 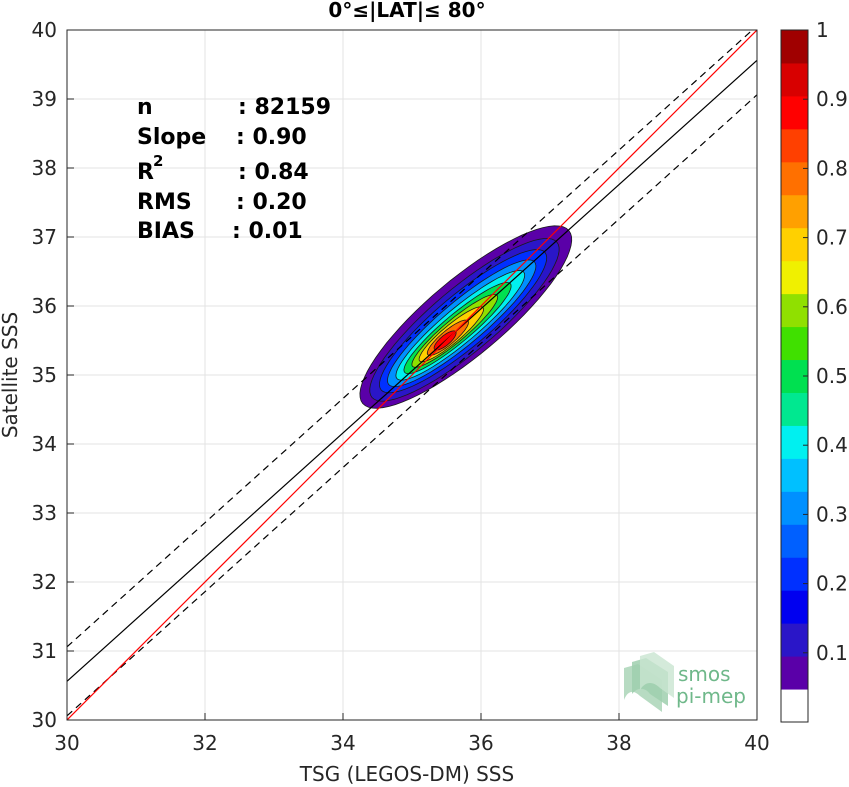 What do you see at coordinates (11, 375) in the screenshot?
I see `y-axis-label: Satellite SSS` at bounding box center [11, 375].